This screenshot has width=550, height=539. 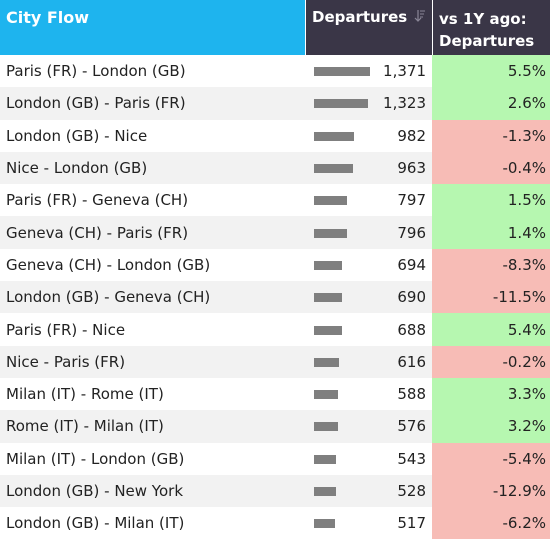 I want to click on departures-cell: 543, so click(x=368, y=459).